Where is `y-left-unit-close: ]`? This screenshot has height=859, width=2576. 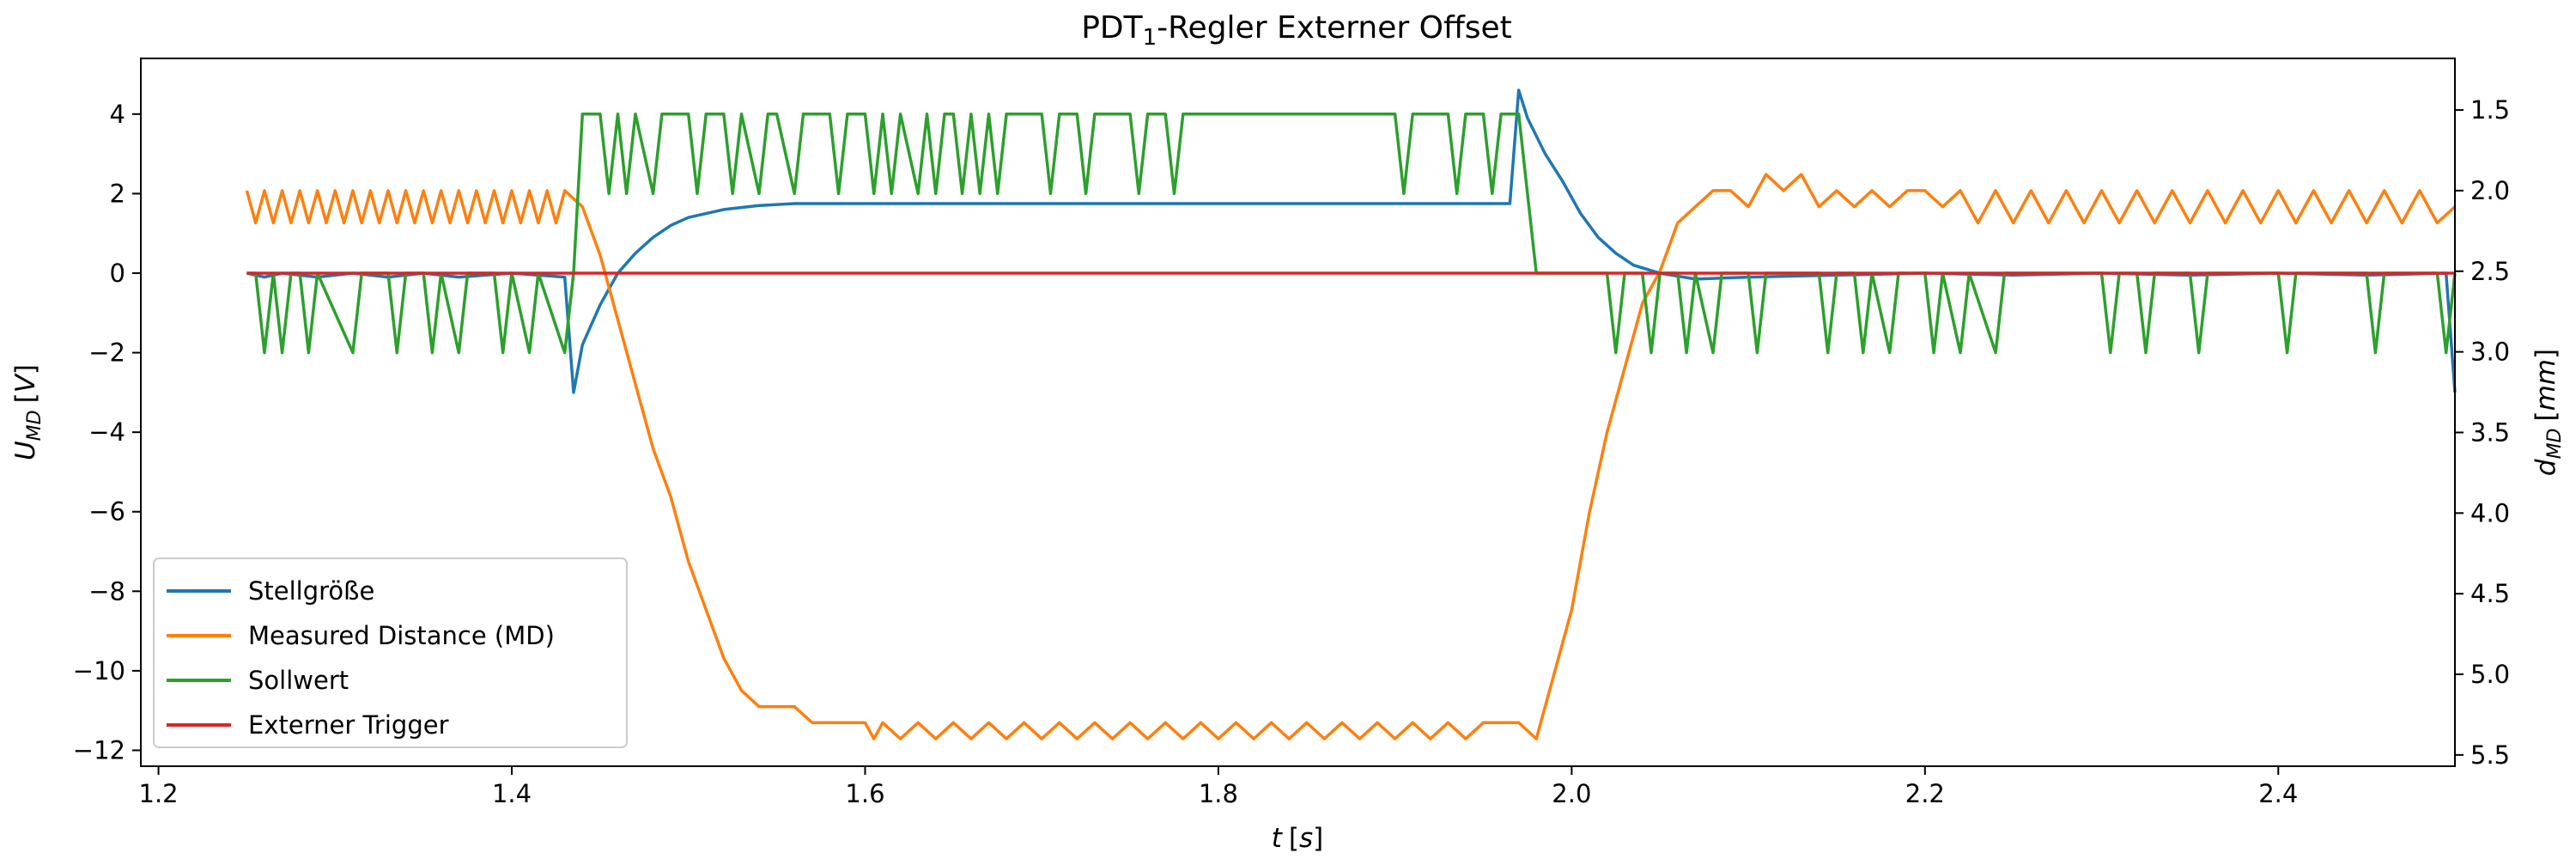
y-left-unit-close: ] is located at coordinates (25, 370).